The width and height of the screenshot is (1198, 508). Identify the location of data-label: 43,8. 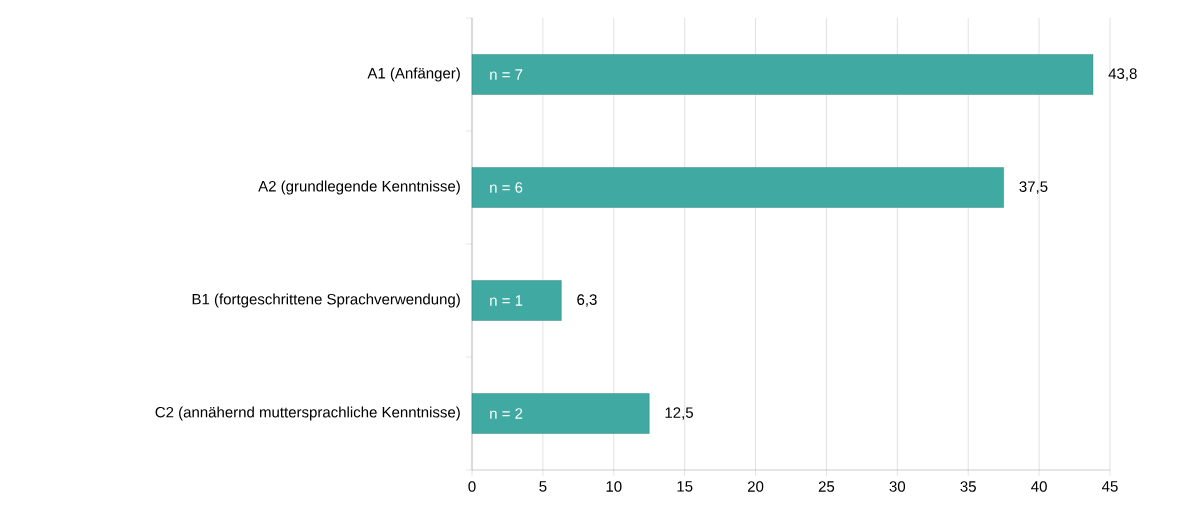
(1122, 74).